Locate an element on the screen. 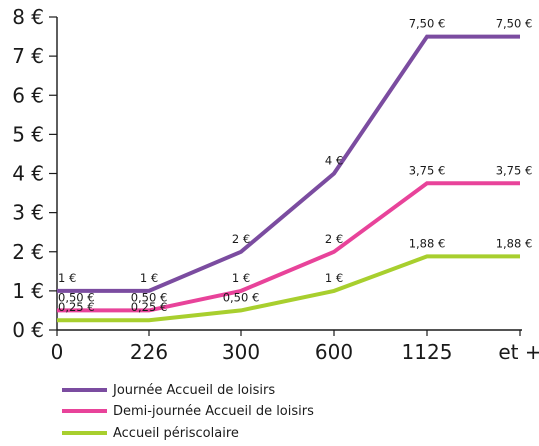 Image resolution: width=539 pixels, height=446 pixels. x-tick-label: 300 is located at coordinates (241, 352).